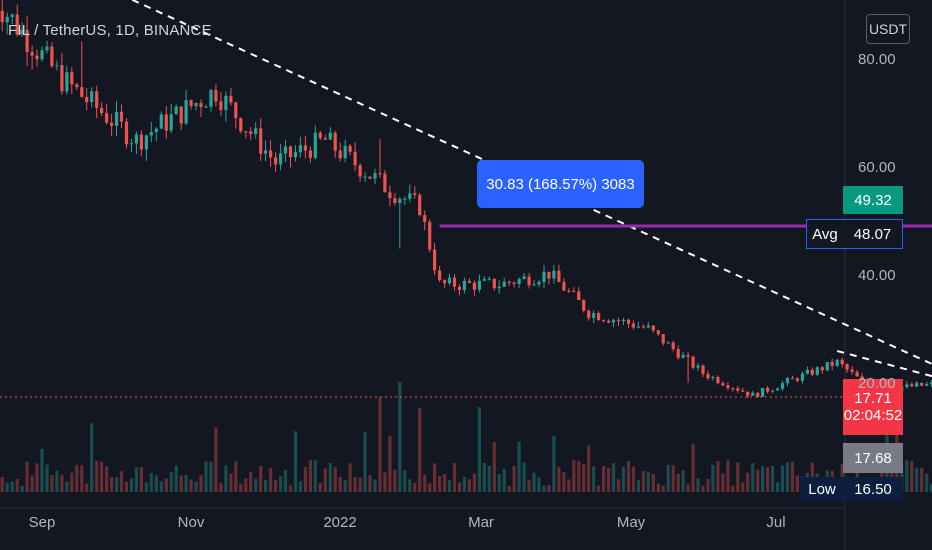  Describe the element at coordinates (110, 30) in the screenshot. I see `symbol-title: FIL / TetherUS, 1D, BINANCE` at that location.